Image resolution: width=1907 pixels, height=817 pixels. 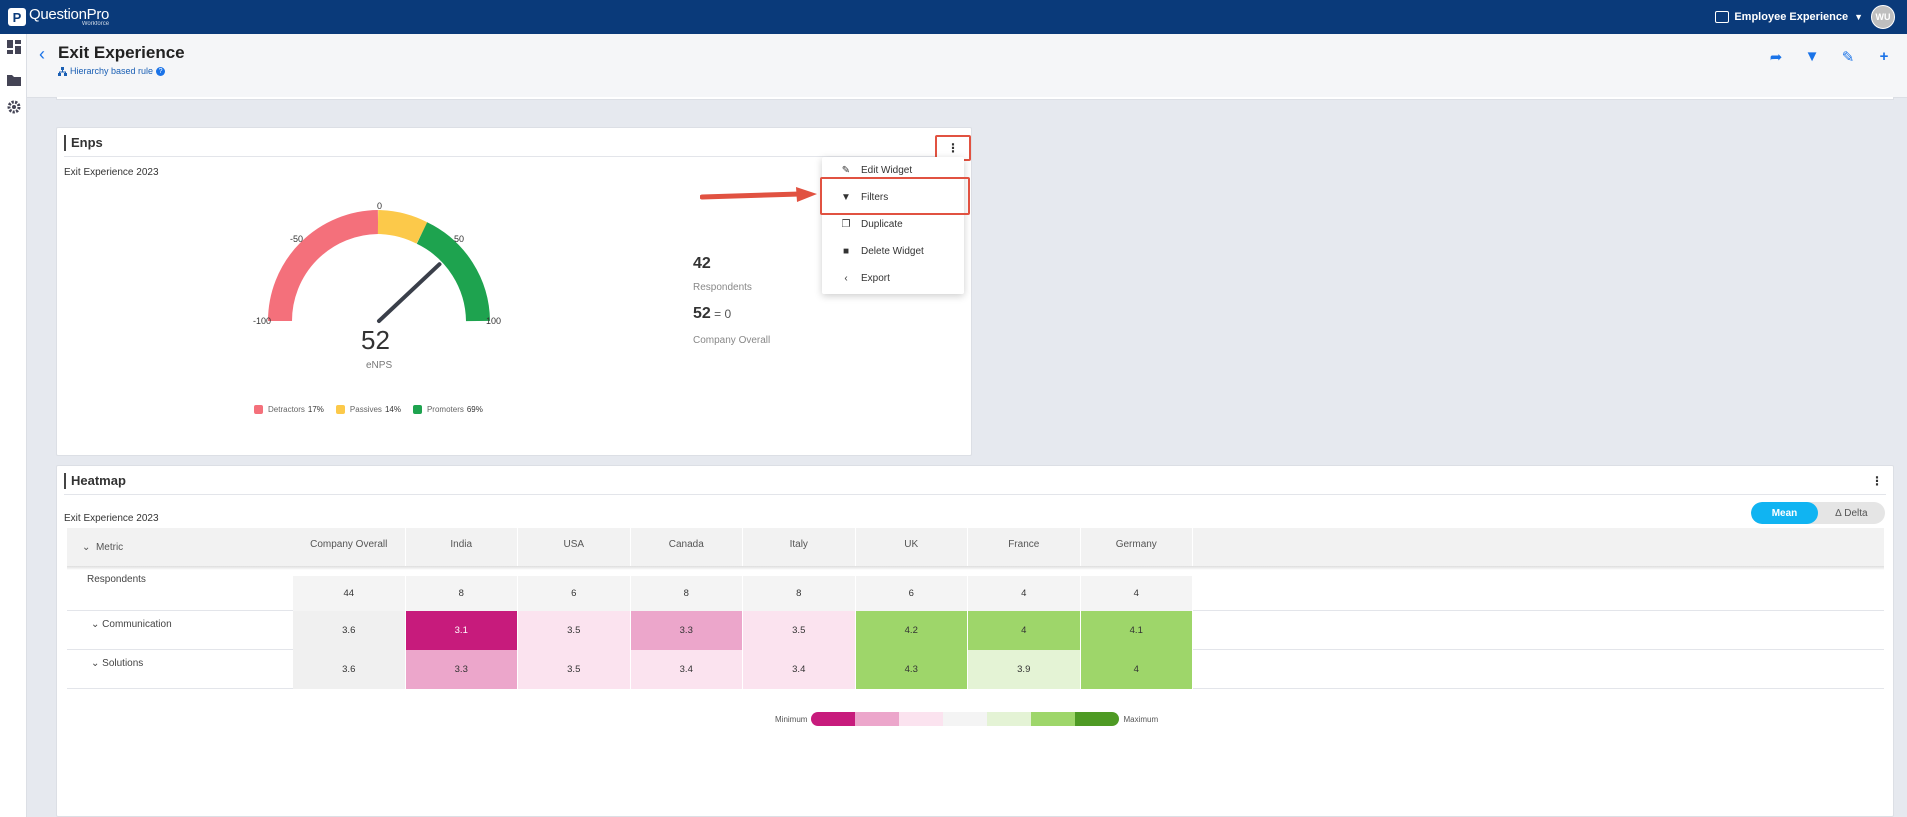 I want to click on heatmap-row: ⌄ Solutions 3.6 3.3 3.5 3.4 3.4 4.3 3.9 4, so click(x=975, y=669).